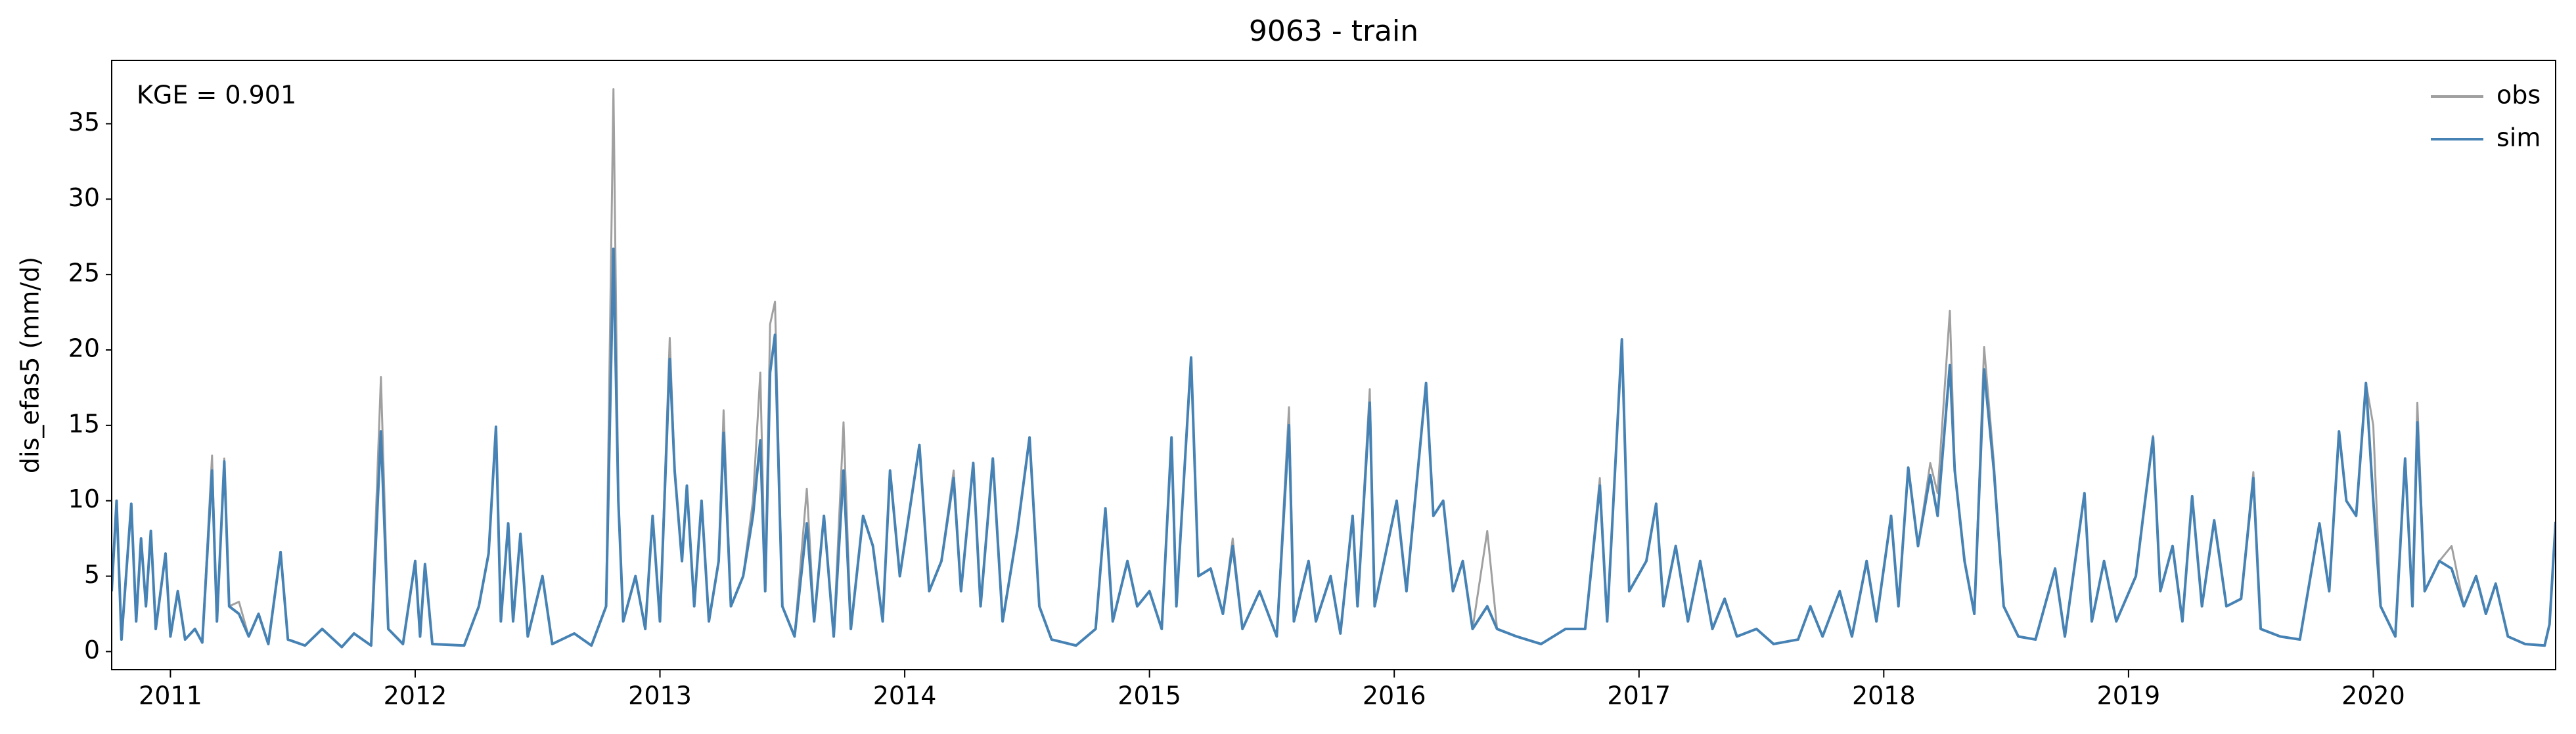  Describe the element at coordinates (415, 695) in the screenshot. I see `x-tick-label: 2012` at that location.